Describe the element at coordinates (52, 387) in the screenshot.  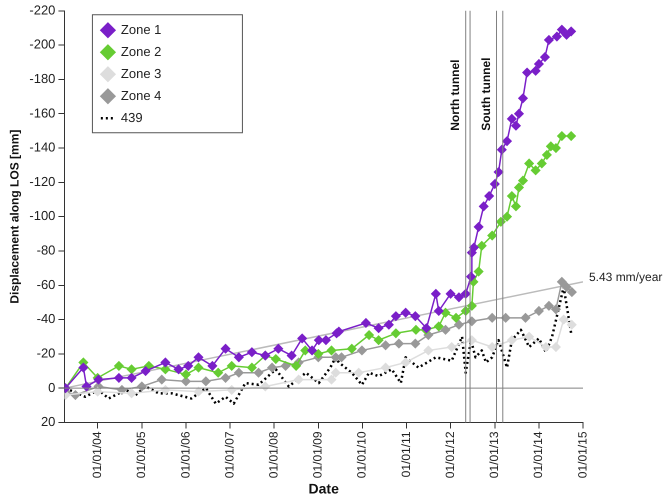
I see `y-tick-label: 0` at that location.